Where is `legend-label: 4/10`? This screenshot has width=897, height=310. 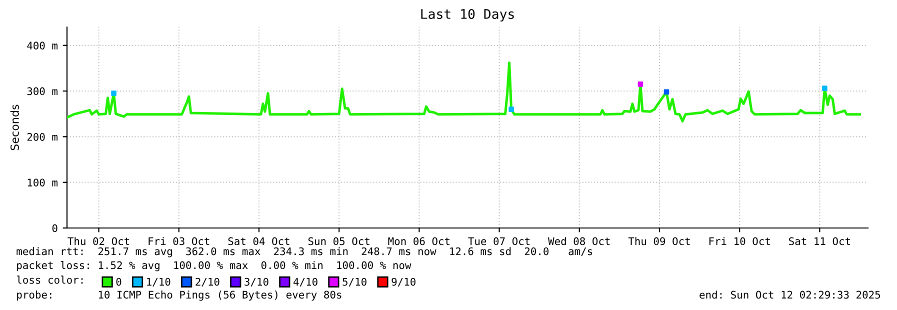 legend-label: 4/10 is located at coordinates (306, 282).